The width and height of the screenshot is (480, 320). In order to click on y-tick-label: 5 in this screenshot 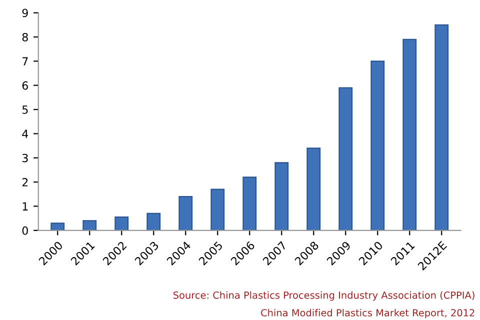, I will do `click(25, 110)`.